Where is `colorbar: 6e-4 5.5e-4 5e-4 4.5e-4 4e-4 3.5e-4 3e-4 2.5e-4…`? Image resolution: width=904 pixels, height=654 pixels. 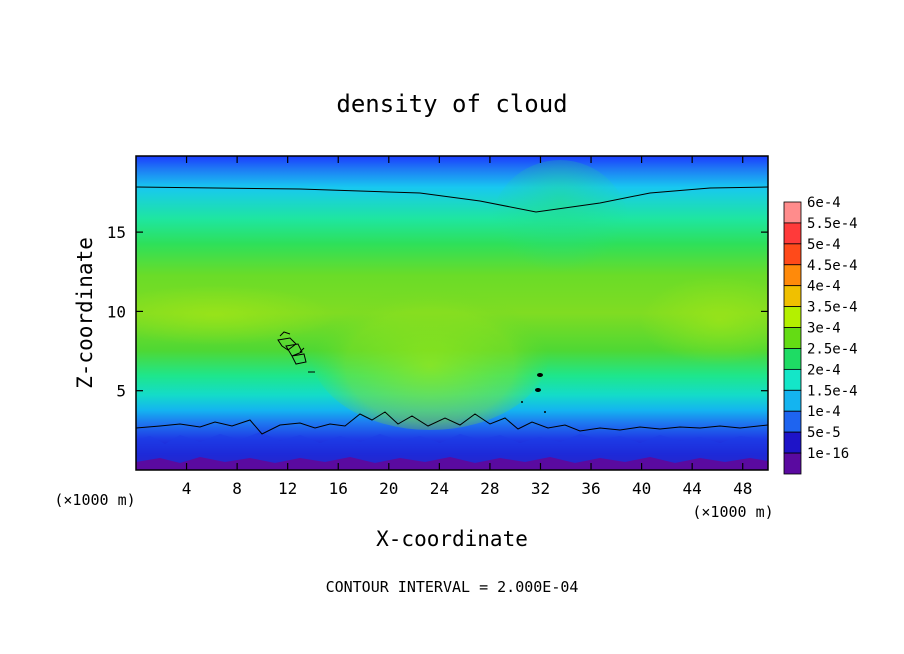 colorbar: 6e-4 5.5e-4 5e-4 4.5e-4 4e-4 3.5e-4 3e-4 2.5e-4… is located at coordinates (820, 335).